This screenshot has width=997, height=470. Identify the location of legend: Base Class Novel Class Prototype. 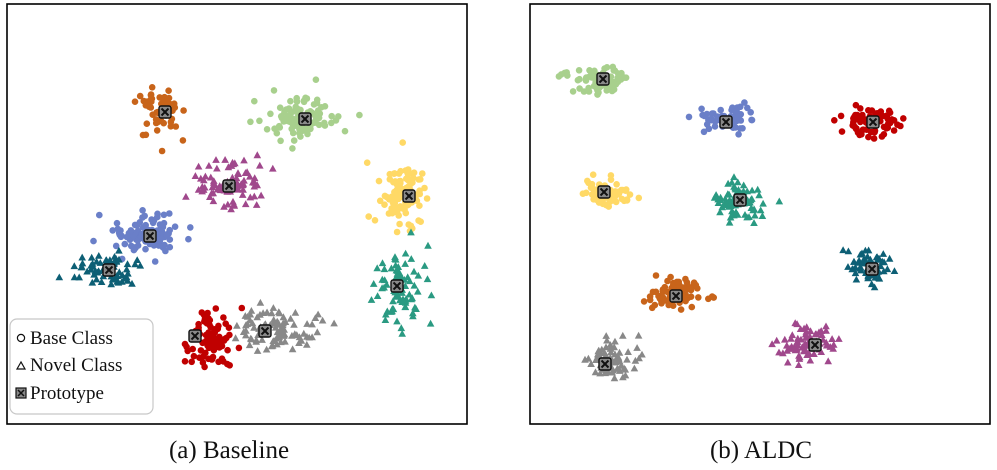
(81, 366).